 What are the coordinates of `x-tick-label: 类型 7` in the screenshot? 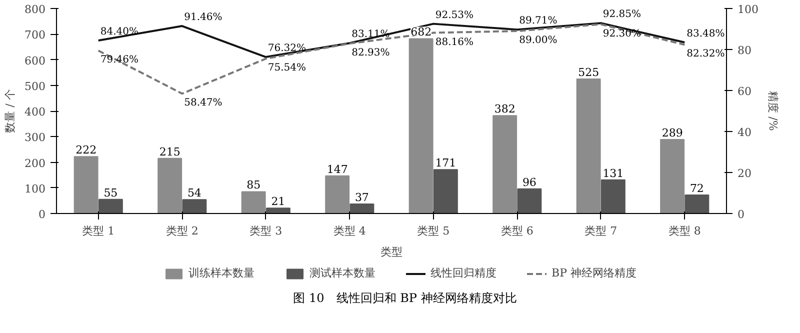 It's located at (601, 231).